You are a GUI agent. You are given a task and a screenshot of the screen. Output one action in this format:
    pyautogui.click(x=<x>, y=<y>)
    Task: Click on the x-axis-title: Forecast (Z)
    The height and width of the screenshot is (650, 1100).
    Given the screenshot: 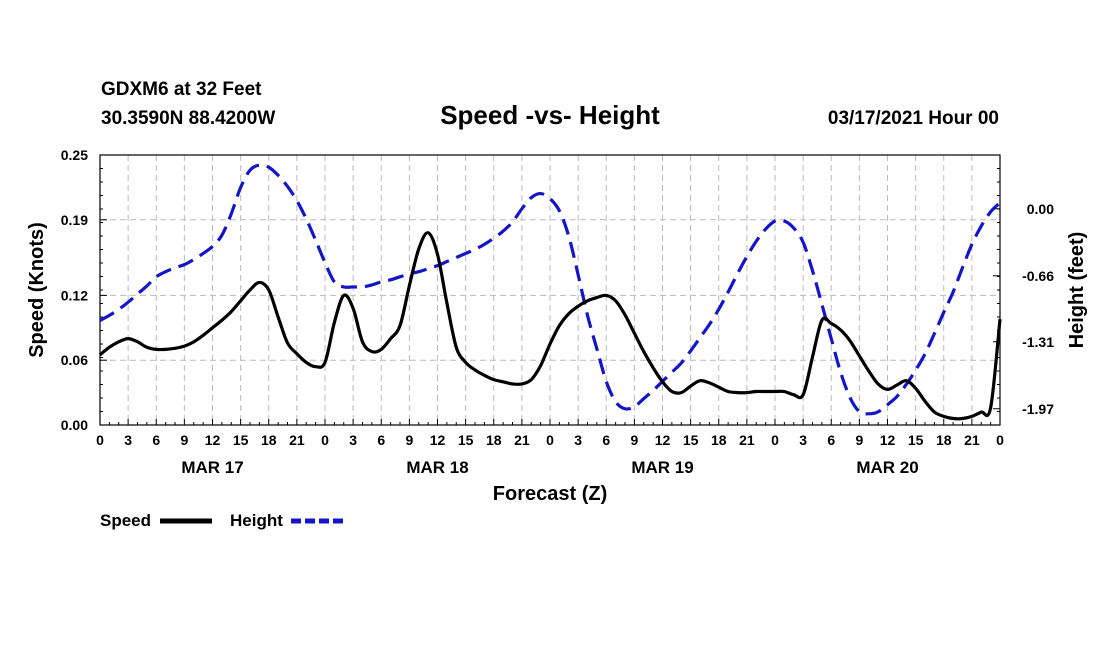 What is the action you would take?
    pyautogui.click(x=550, y=494)
    